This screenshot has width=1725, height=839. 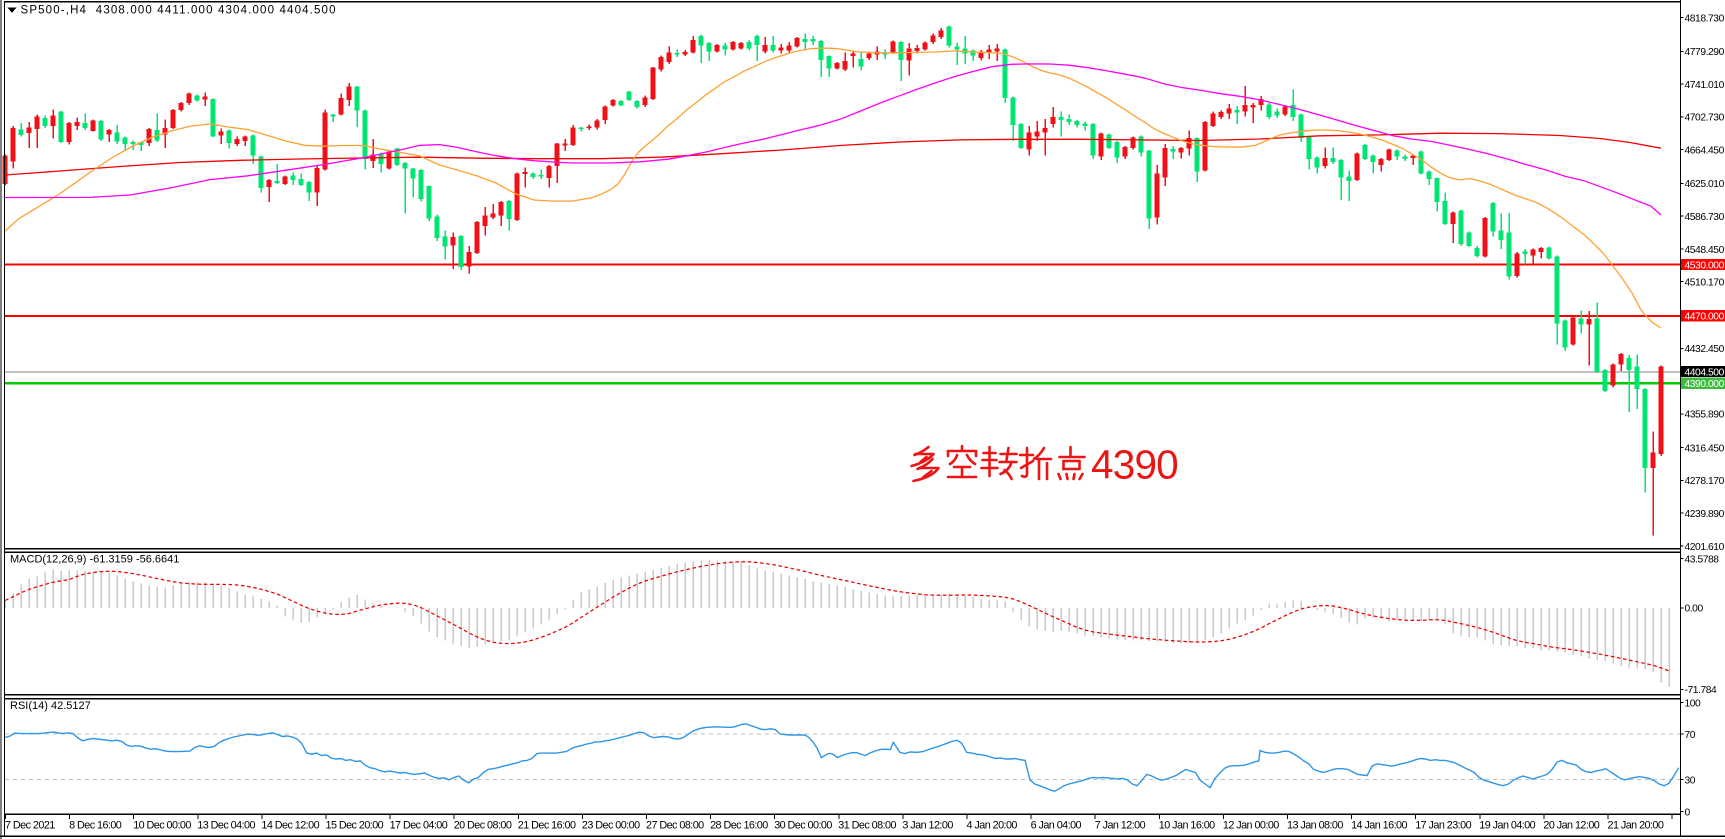 I want to click on svg-text: 0.00, so click(x=1694, y=609).